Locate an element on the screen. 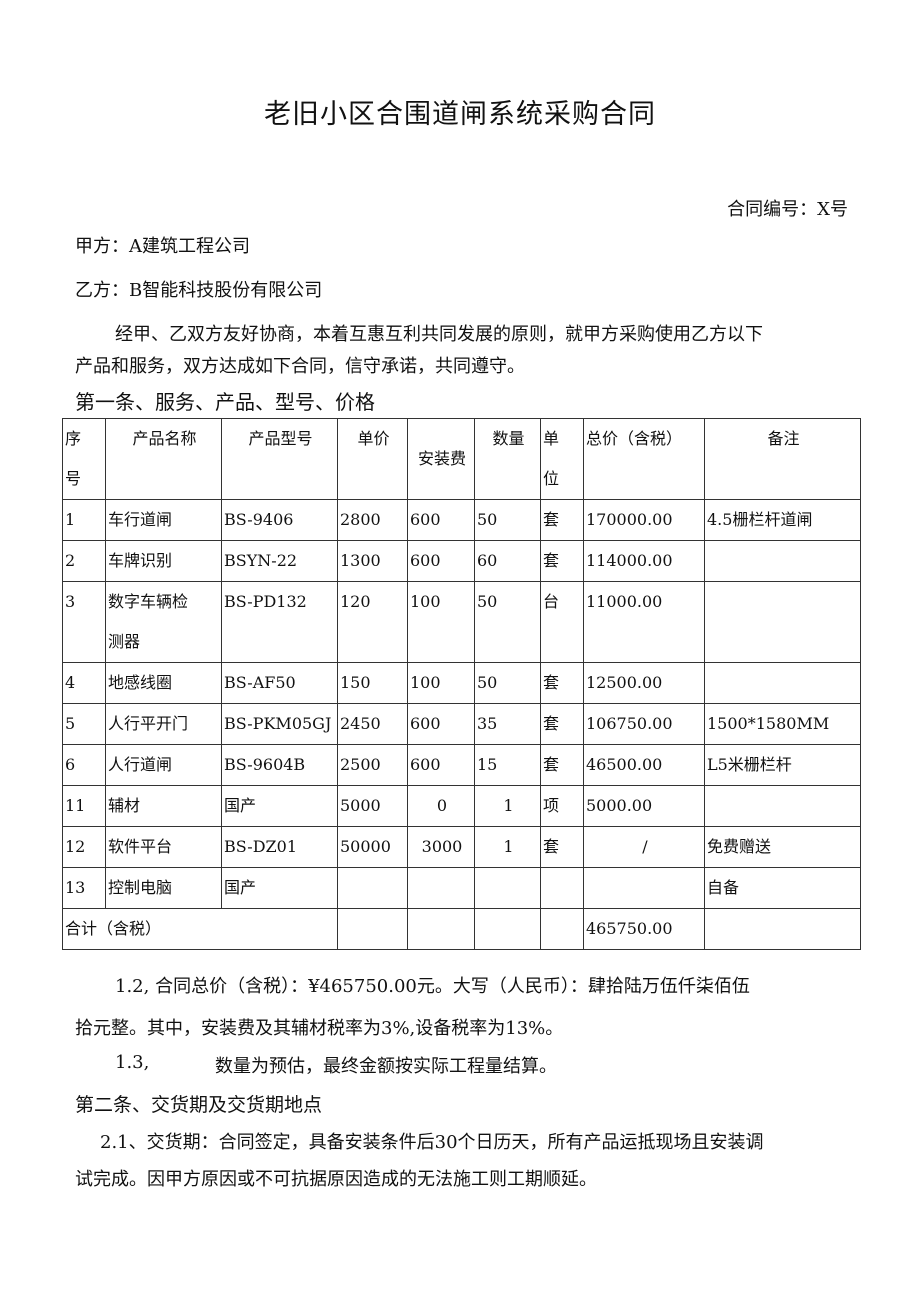  cell-total: / is located at coordinates (644, 847).